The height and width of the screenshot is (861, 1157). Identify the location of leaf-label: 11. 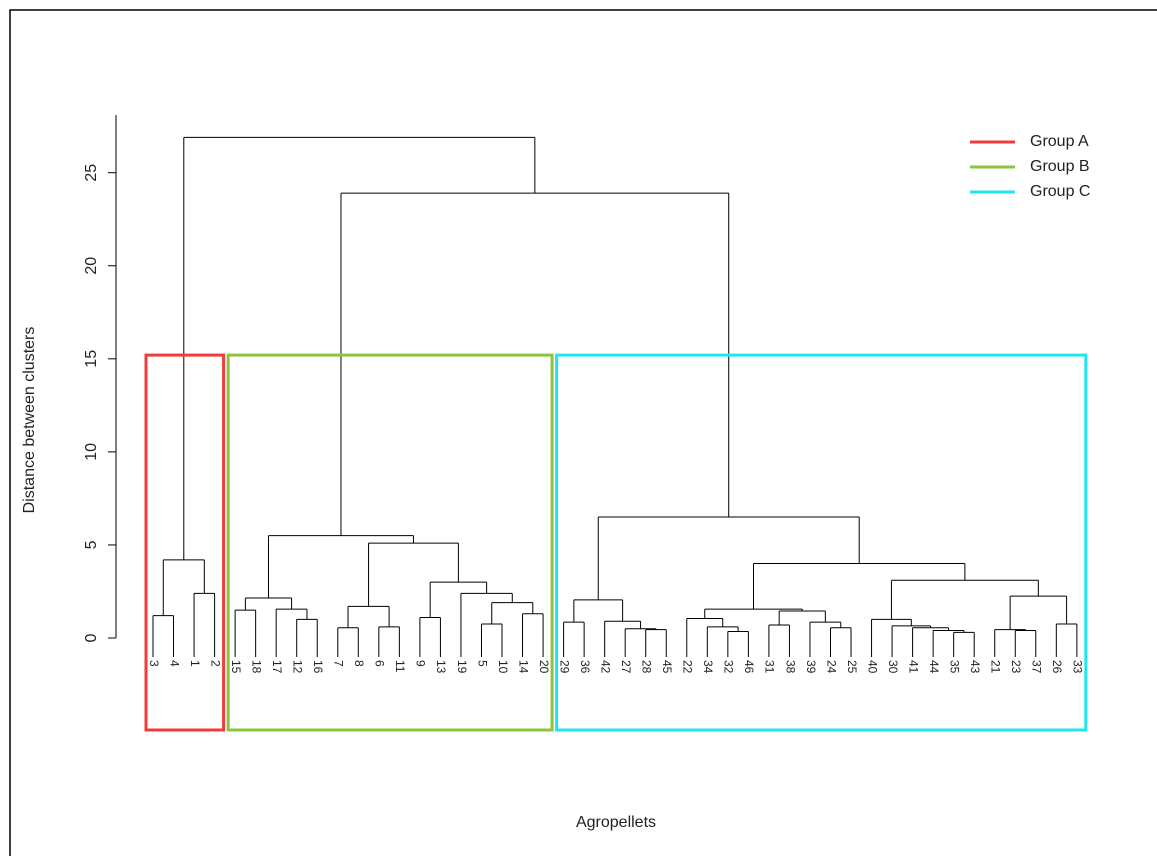
(400, 666).